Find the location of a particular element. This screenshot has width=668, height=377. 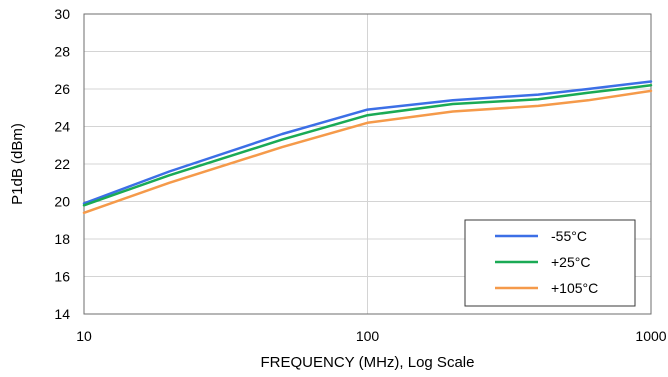

x-axis-ticks: 10 100 1000 is located at coordinates (371, 336).